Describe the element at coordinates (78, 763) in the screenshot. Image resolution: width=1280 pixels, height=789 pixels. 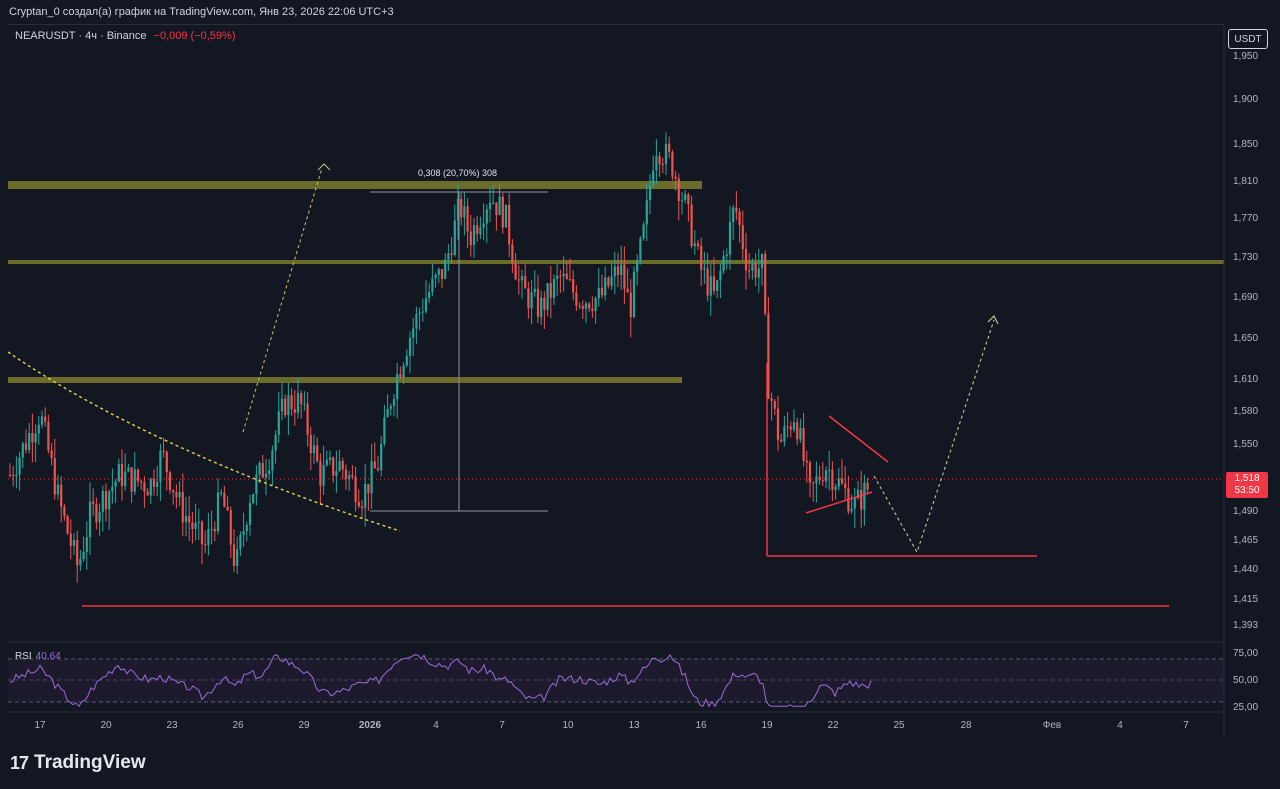
I see `tradingview-logo: 17 TradingView` at that location.